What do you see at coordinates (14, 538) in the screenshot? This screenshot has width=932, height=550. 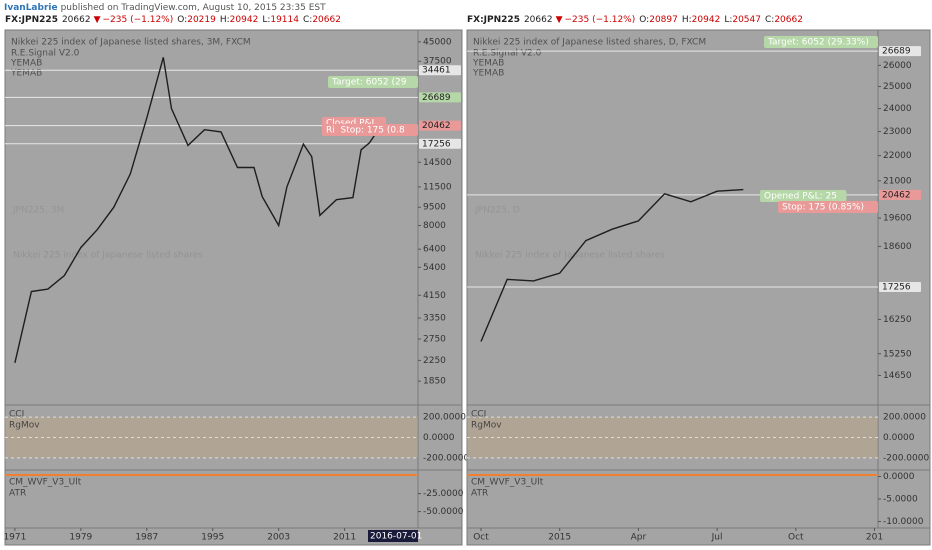 I see `x-tick-label: 1971` at bounding box center [14, 538].